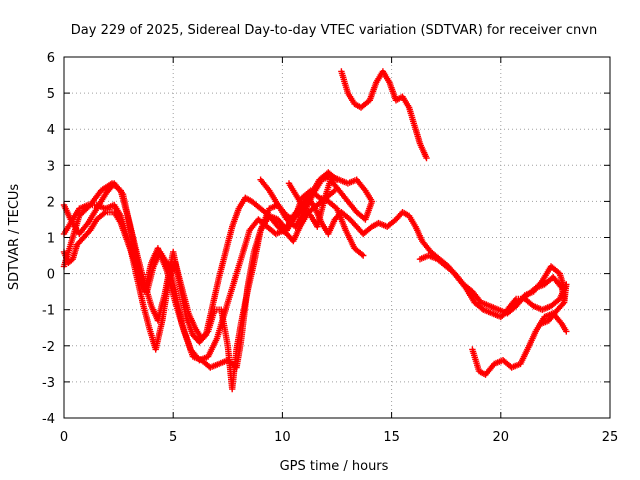 This screenshot has width=640, height=480. I want to click on y-tick-label: 0, so click(51, 275).